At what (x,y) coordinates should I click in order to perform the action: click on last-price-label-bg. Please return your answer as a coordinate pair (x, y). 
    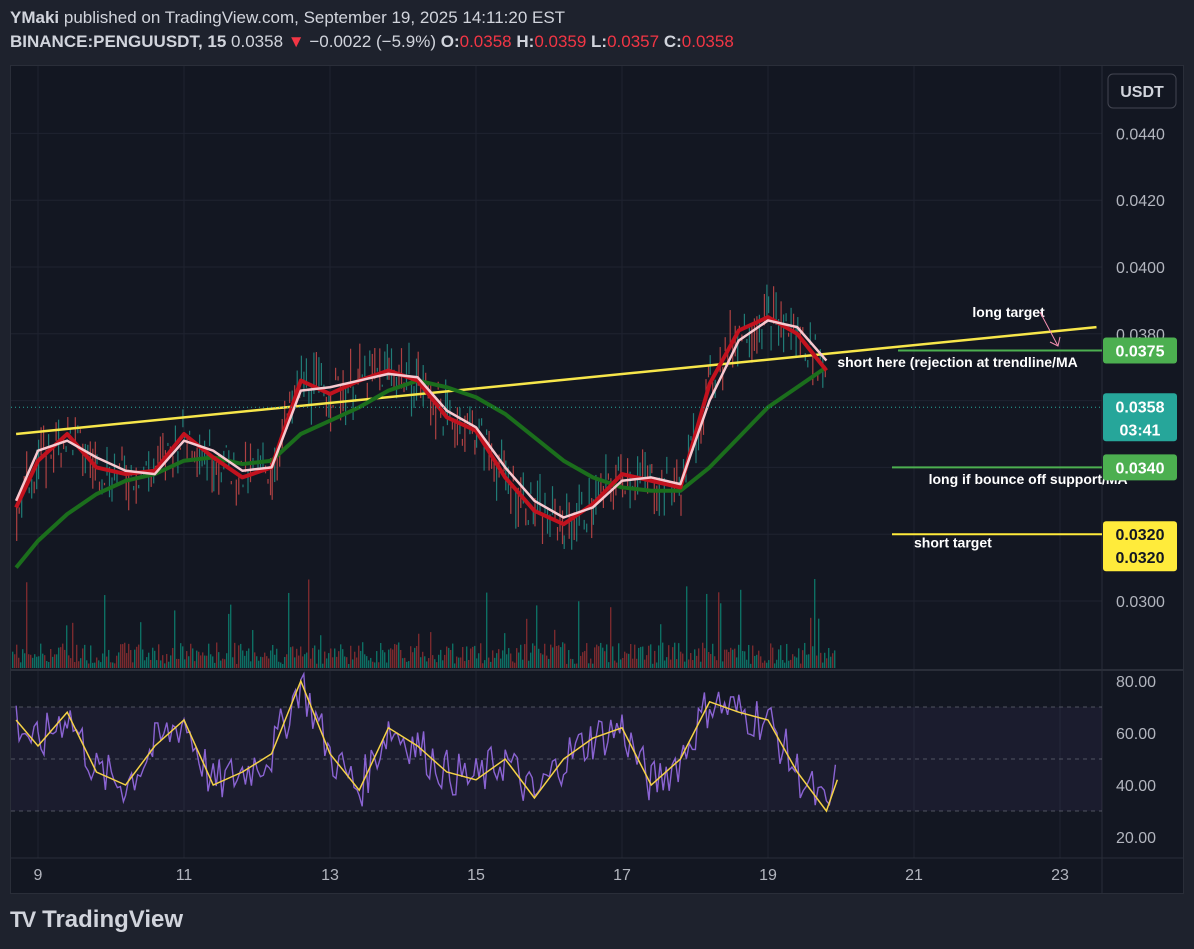
    Looking at the image, I should click on (1140, 417).